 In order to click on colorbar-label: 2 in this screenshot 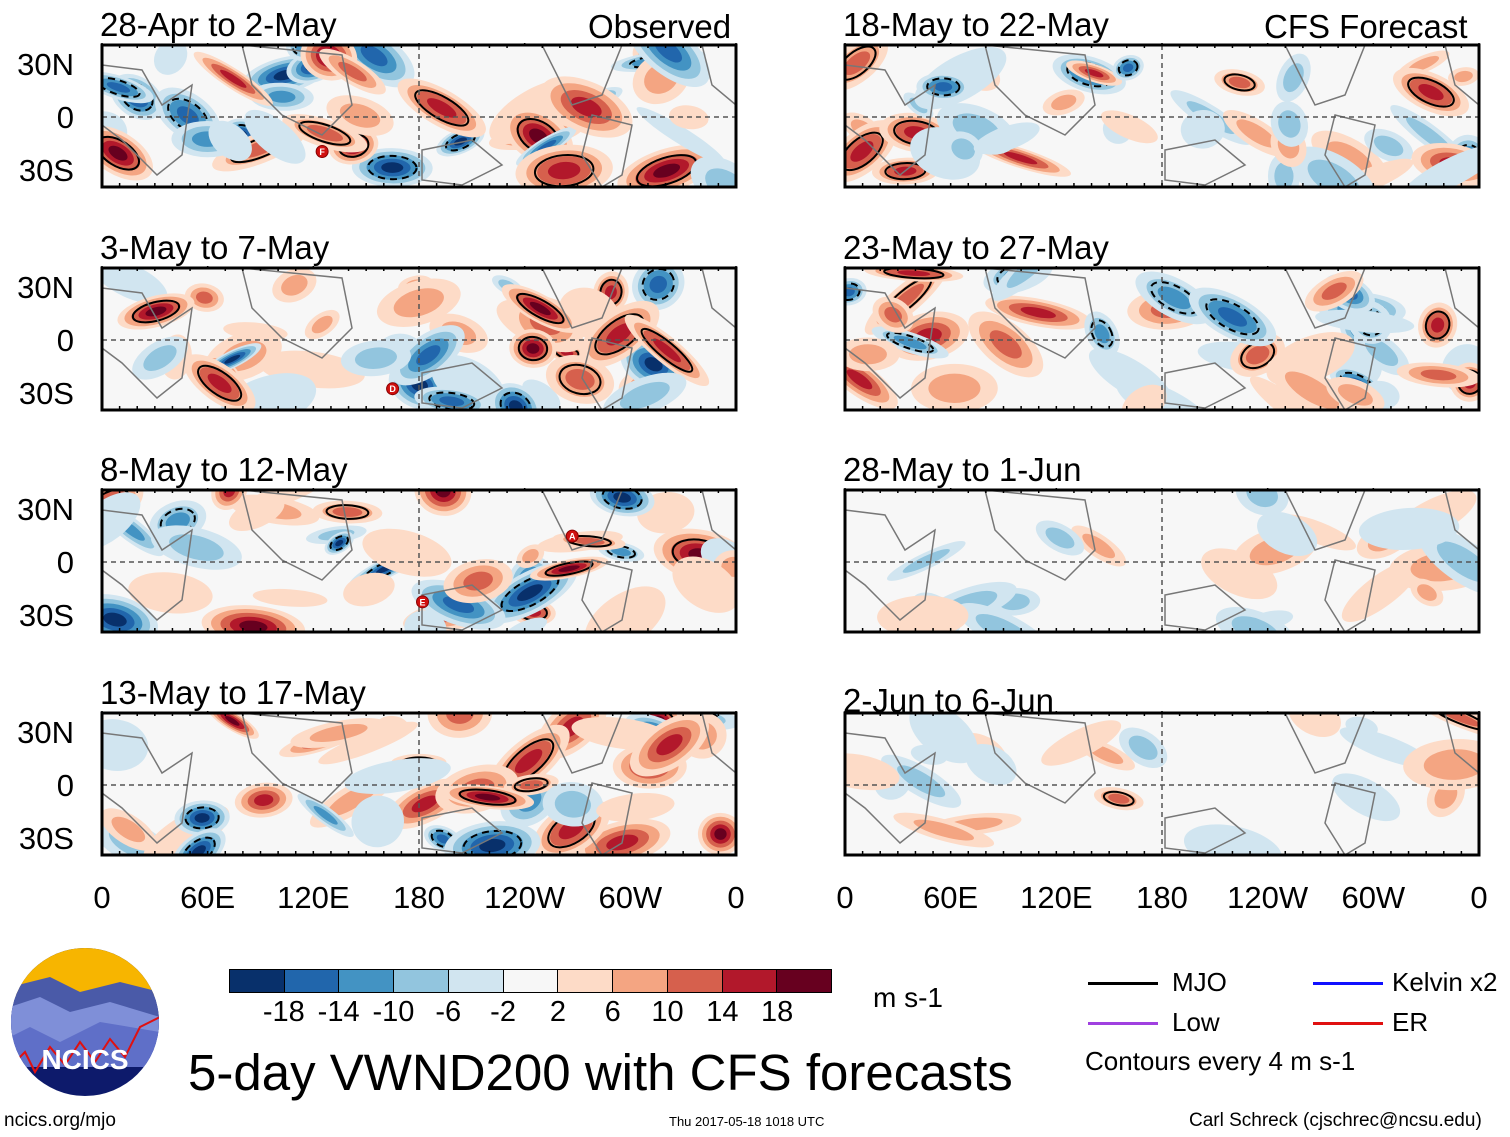, I will do `click(557, 1012)`.